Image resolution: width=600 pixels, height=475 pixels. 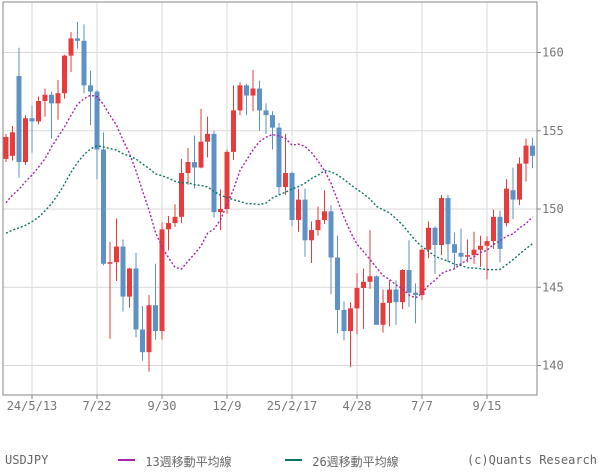 What do you see at coordinates (293, 459) in the screenshot?
I see `ma26-line-swatch-icon` at bounding box center [293, 459].